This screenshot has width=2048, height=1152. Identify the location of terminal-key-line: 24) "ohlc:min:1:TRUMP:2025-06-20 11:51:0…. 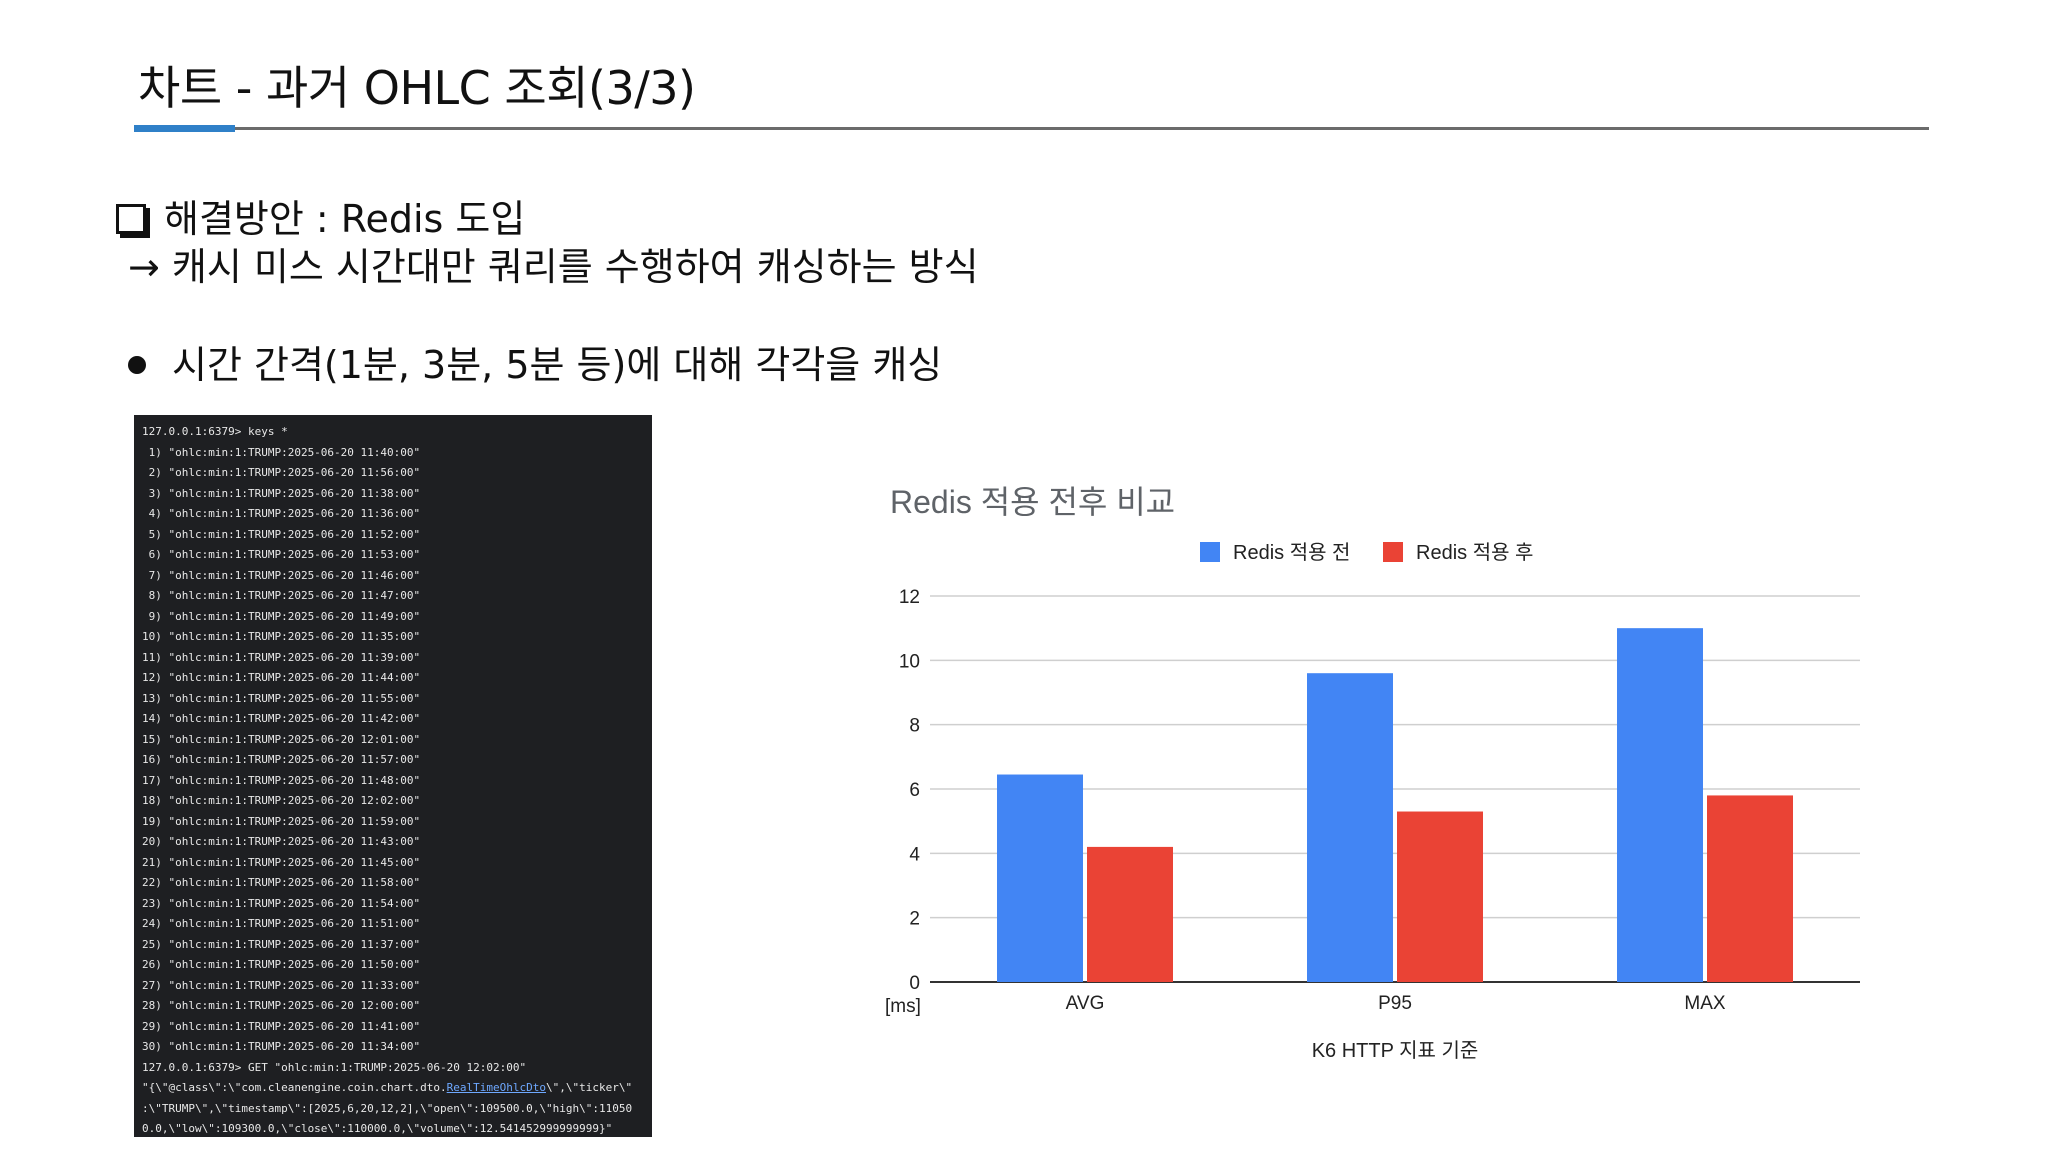
(281, 923).